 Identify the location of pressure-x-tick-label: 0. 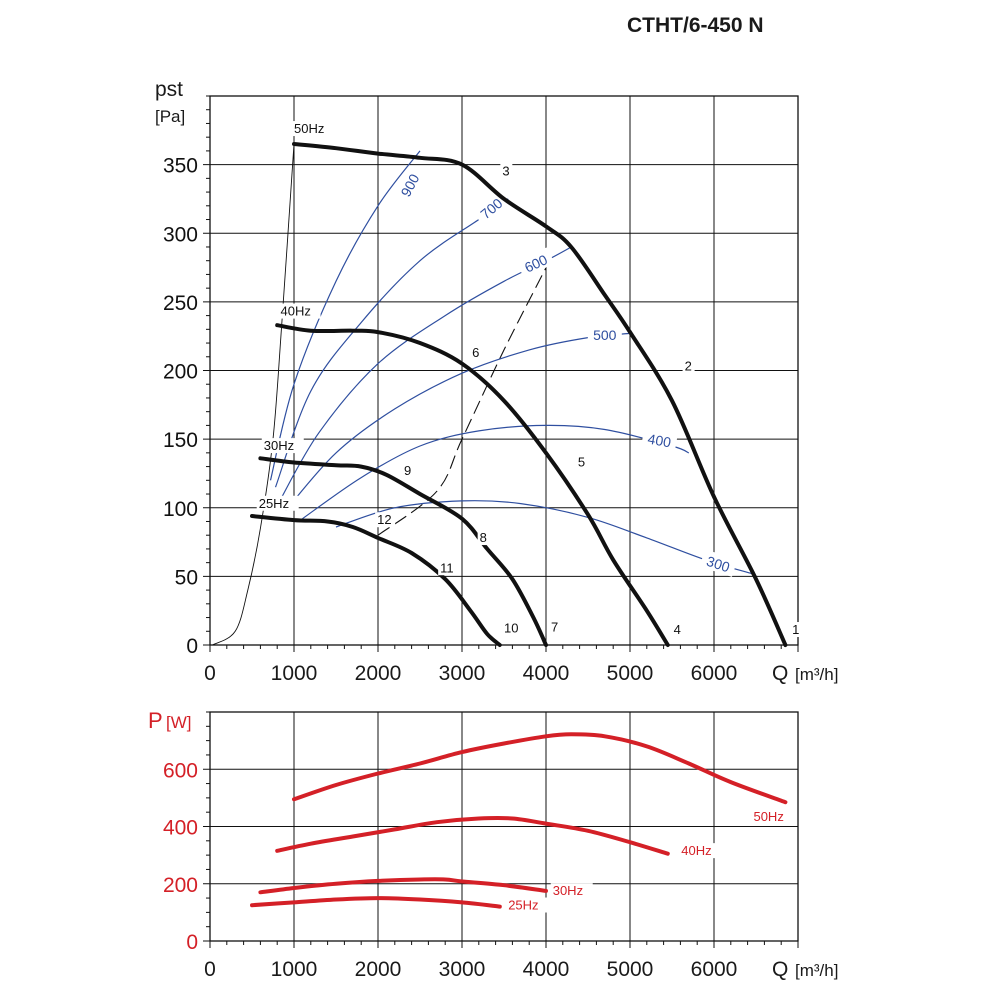
(210, 673).